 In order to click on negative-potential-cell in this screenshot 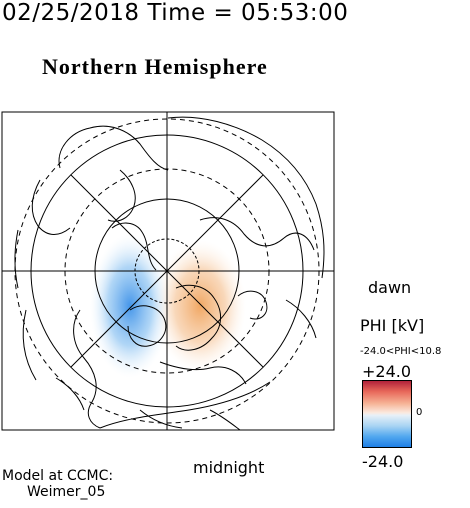, I will do `click(130, 306)`.